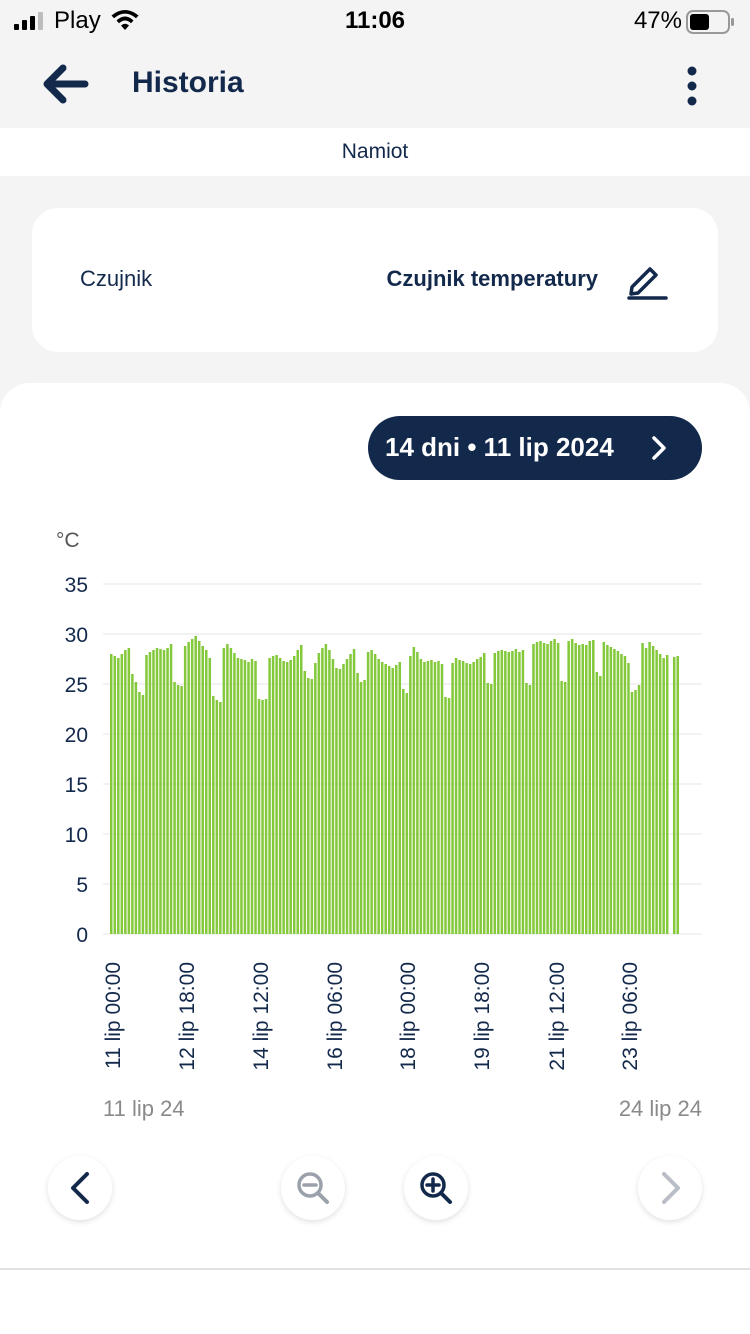 The width and height of the screenshot is (750, 1334). Describe the element at coordinates (482, 1016) in the screenshot. I see `x-tick-label: 19 lip 18:00` at that location.